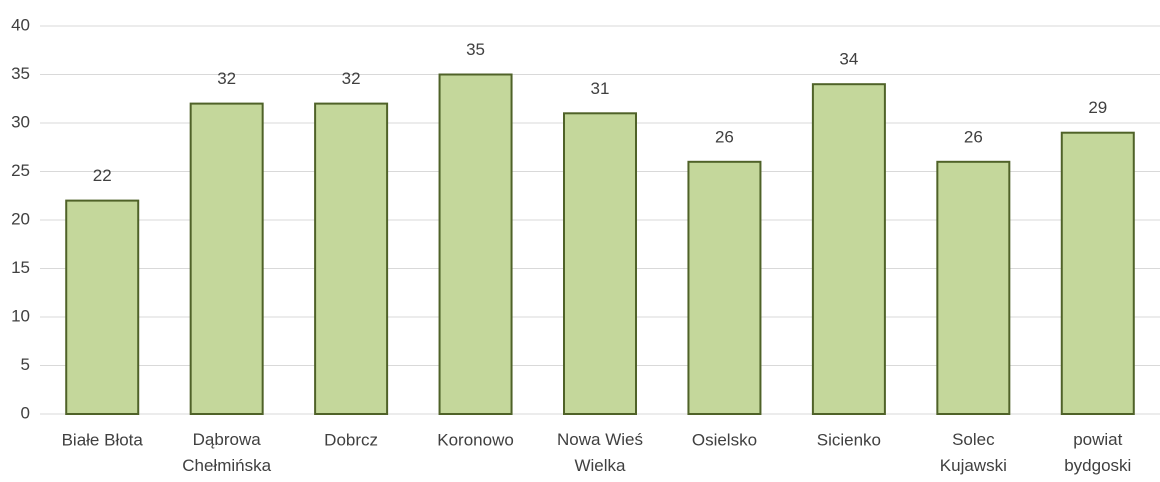 The image size is (1160, 482). Describe the element at coordinates (102, 175) in the screenshot. I see `data-label: 22` at that location.